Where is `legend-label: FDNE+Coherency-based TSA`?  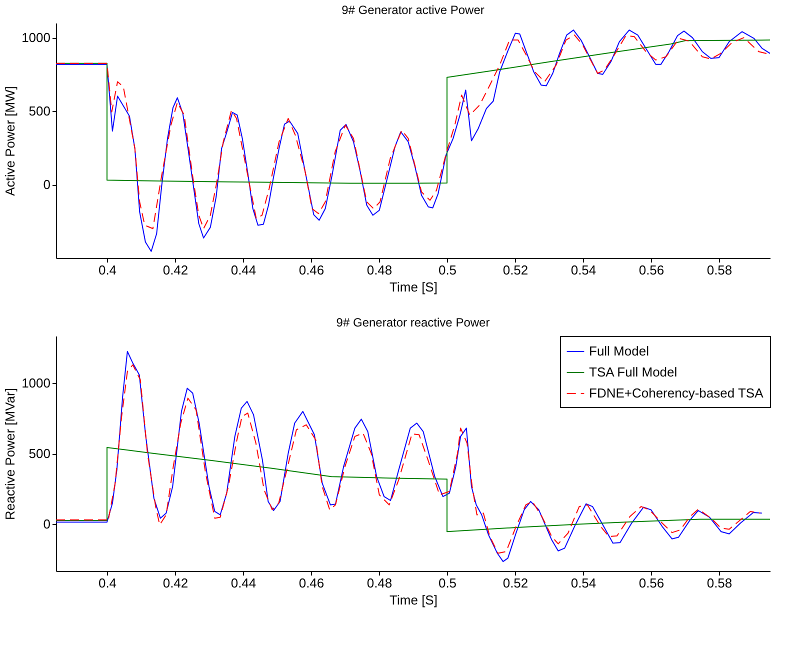 legend-label: FDNE+Coherency-based TSA is located at coordinates (676, 393).